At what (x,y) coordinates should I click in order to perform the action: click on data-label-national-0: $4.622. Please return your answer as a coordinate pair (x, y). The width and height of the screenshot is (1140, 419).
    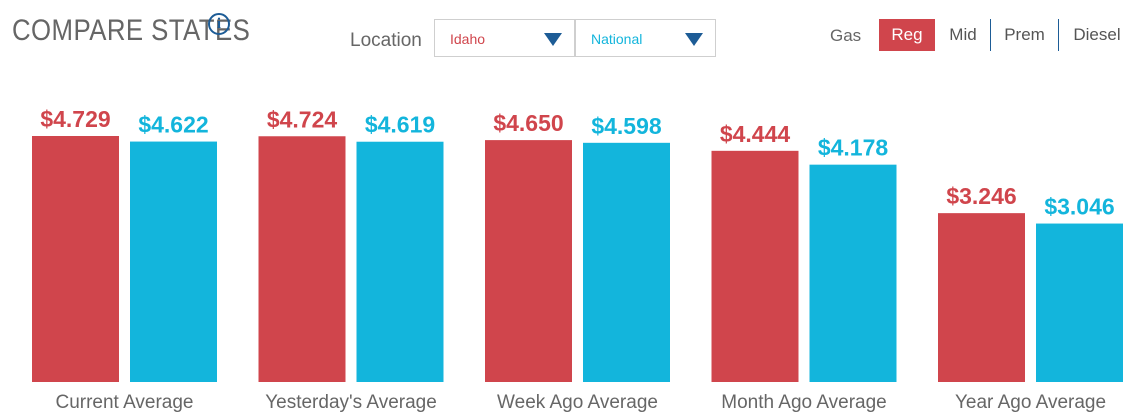
    Looking at the image, I should click on (173, 125).